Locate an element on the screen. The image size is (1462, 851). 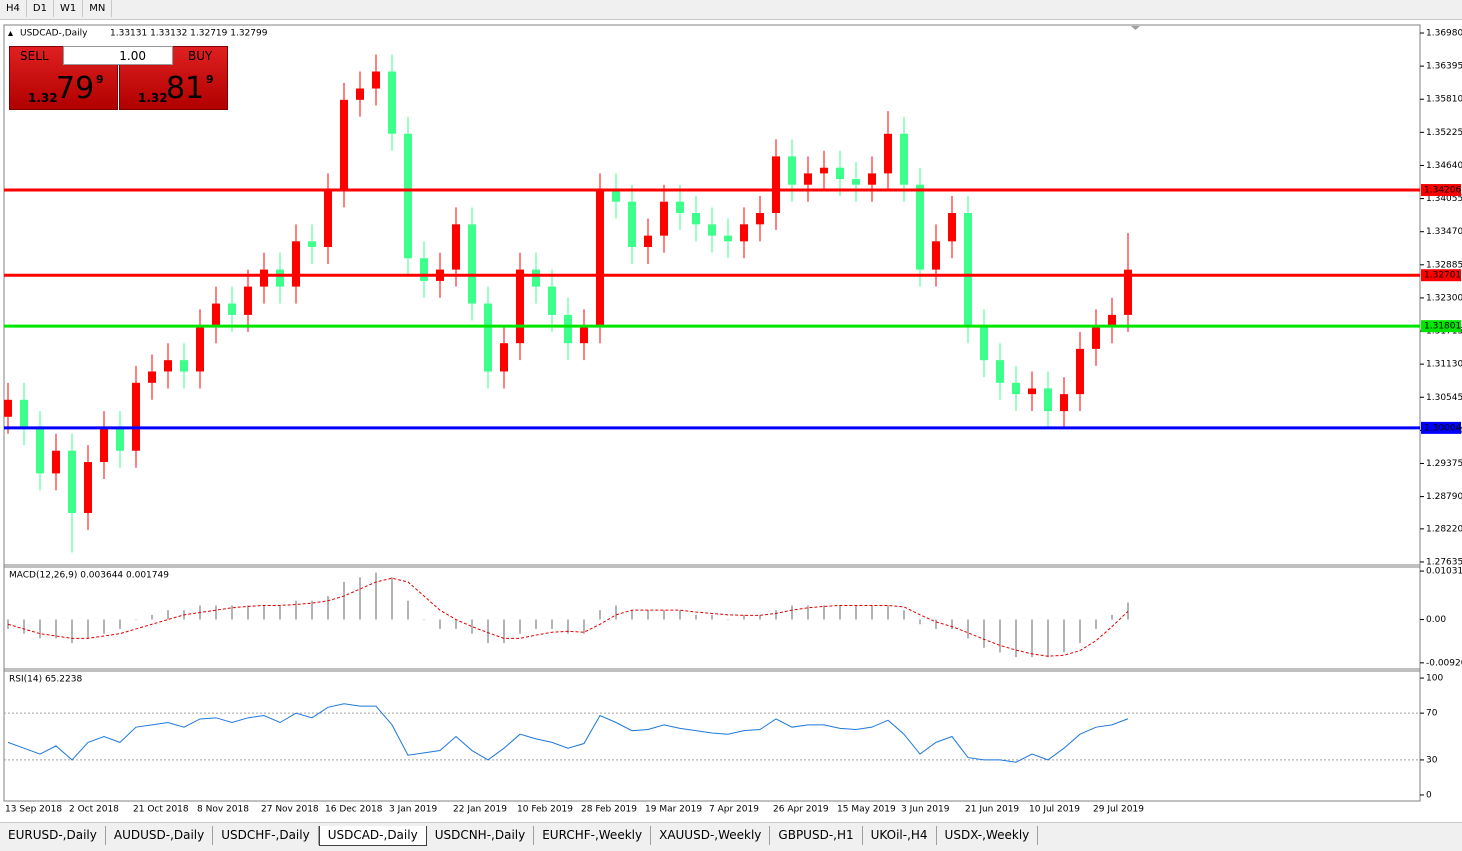
indicator-title: RSI(14) 65.2238 is located at coordinates (45, 680).